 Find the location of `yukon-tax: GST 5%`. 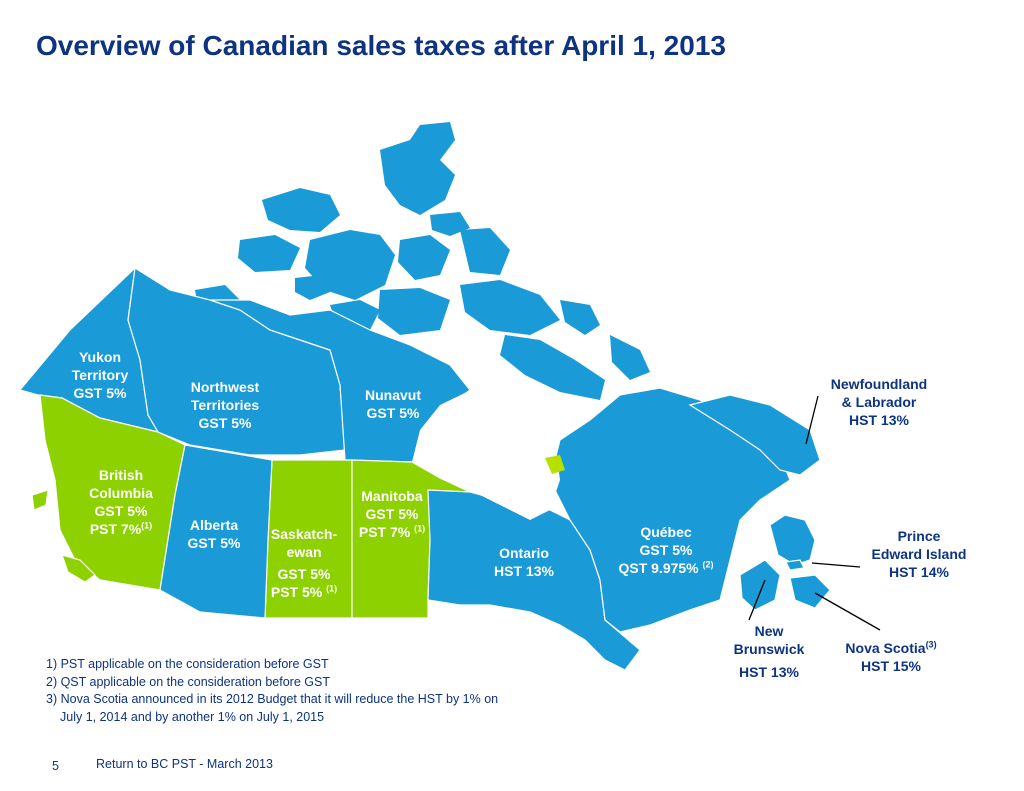

yukon-tax: GST 5% is located at coordinates (100, 393).